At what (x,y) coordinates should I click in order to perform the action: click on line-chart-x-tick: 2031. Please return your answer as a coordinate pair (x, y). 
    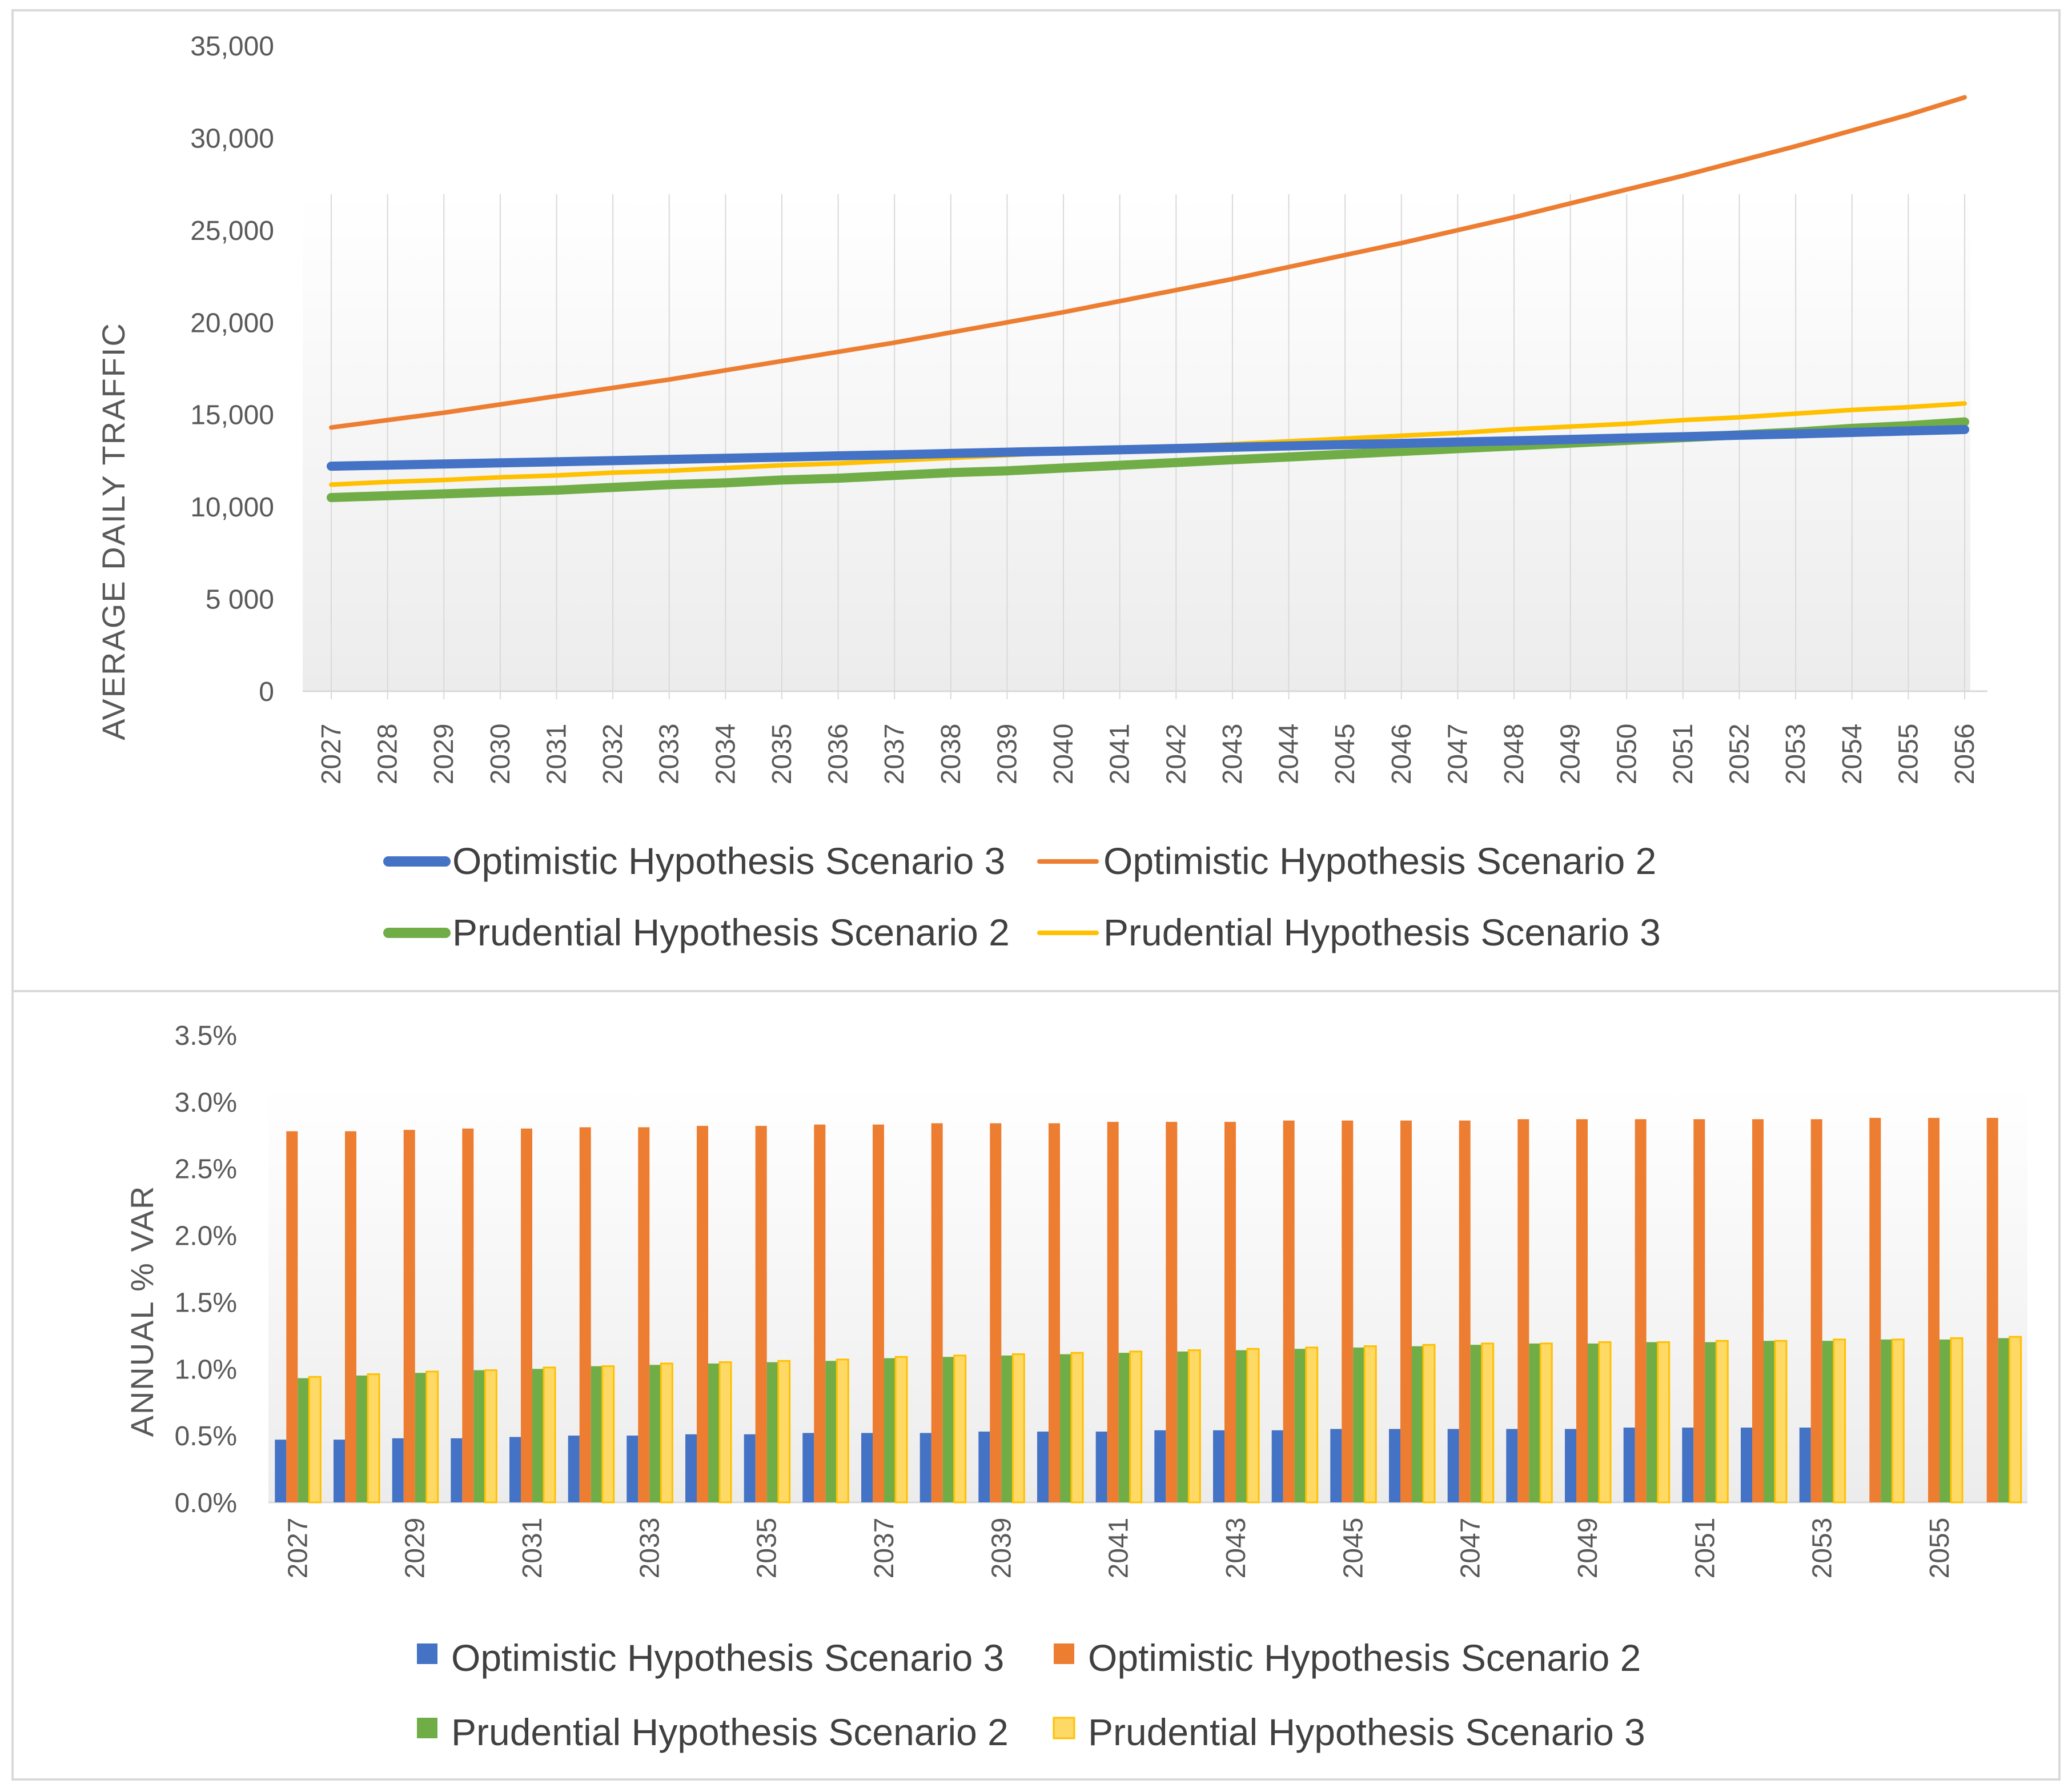
    Looking at the image, I should click on (556, 755).